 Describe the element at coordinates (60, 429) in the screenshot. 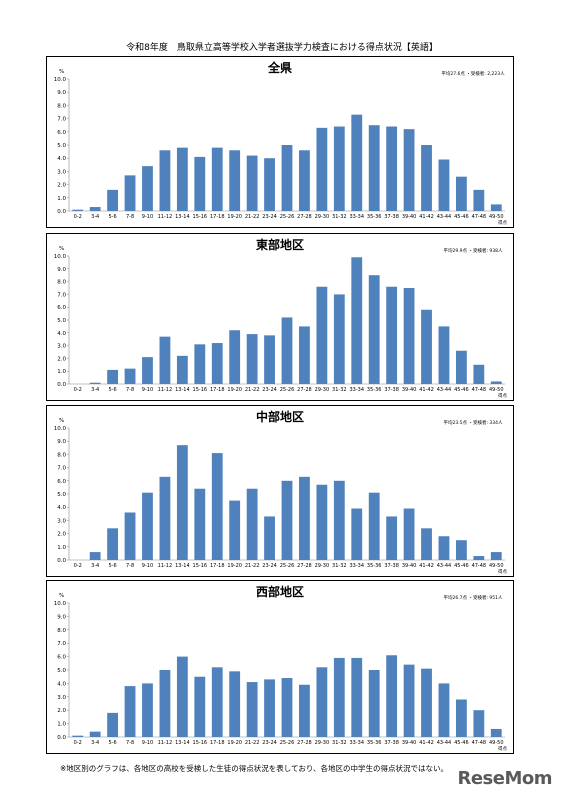

I see `y-tick-label: 10.0` at that location.